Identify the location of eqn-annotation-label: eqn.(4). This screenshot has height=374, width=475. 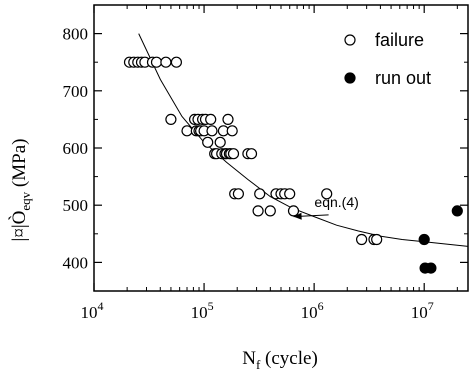
(336, 202).